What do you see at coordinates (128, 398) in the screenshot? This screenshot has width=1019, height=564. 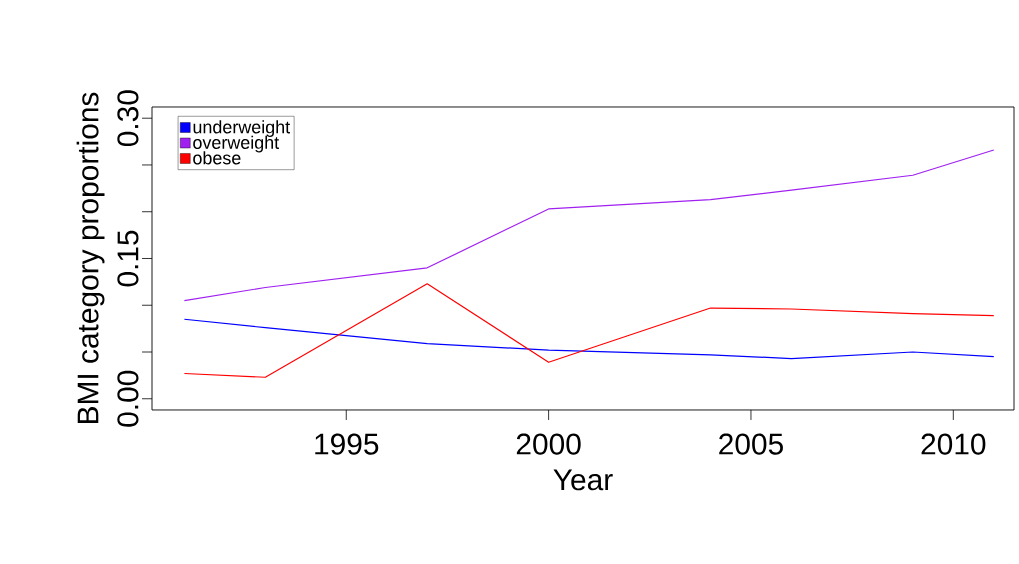 I see `y-tick-label: 0.00` at bounding box center [128, 398].